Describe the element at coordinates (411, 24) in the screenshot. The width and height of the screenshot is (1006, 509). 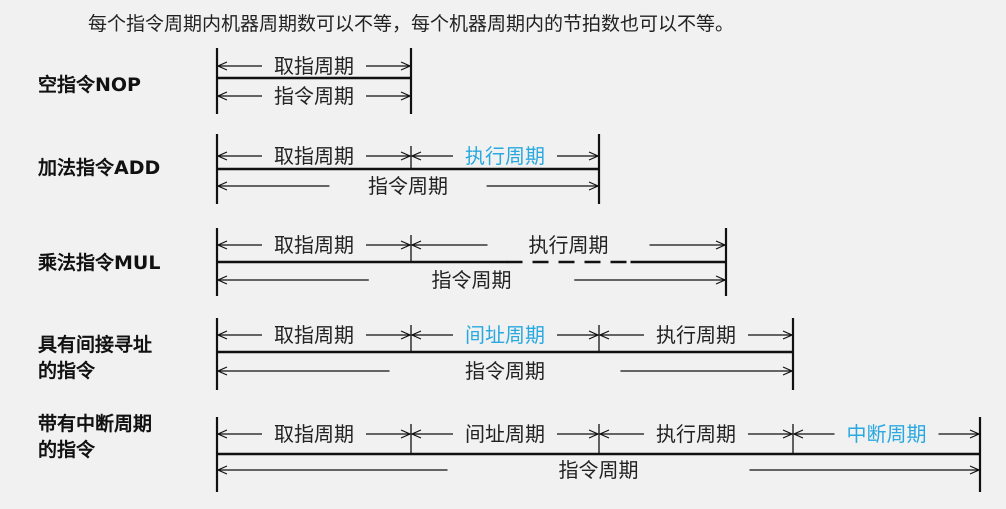
I see `intro-text: 每个指令周期内机器周期数可以不等，每个机器周期内的节拍数也可以不等。` at that location.